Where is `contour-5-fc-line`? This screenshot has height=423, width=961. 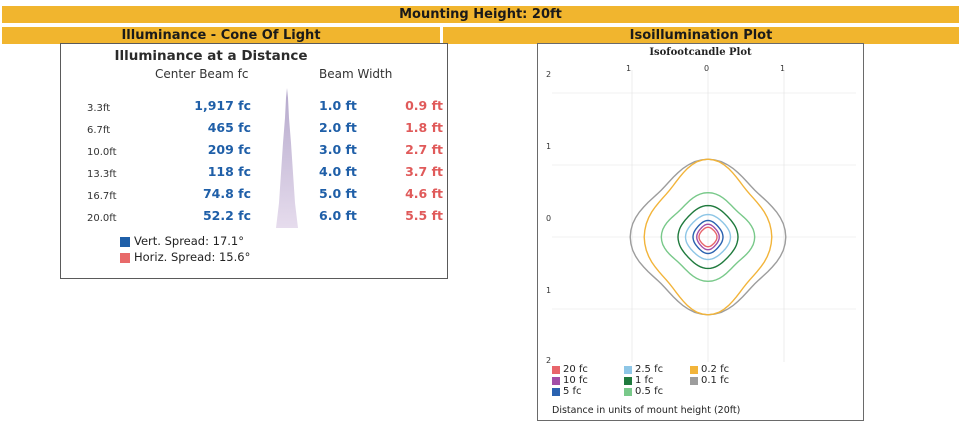
contour-5-fc-line is located at coordinates (708, 237).